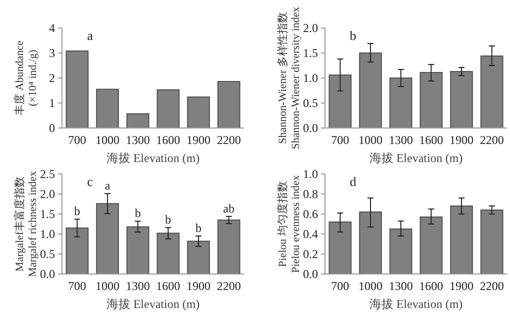 The image size is (510, 322). What do you see at coordinates (52, 103) in the screenshot?
I see `y-tick-label: 1` at bounding box center [52, 103].